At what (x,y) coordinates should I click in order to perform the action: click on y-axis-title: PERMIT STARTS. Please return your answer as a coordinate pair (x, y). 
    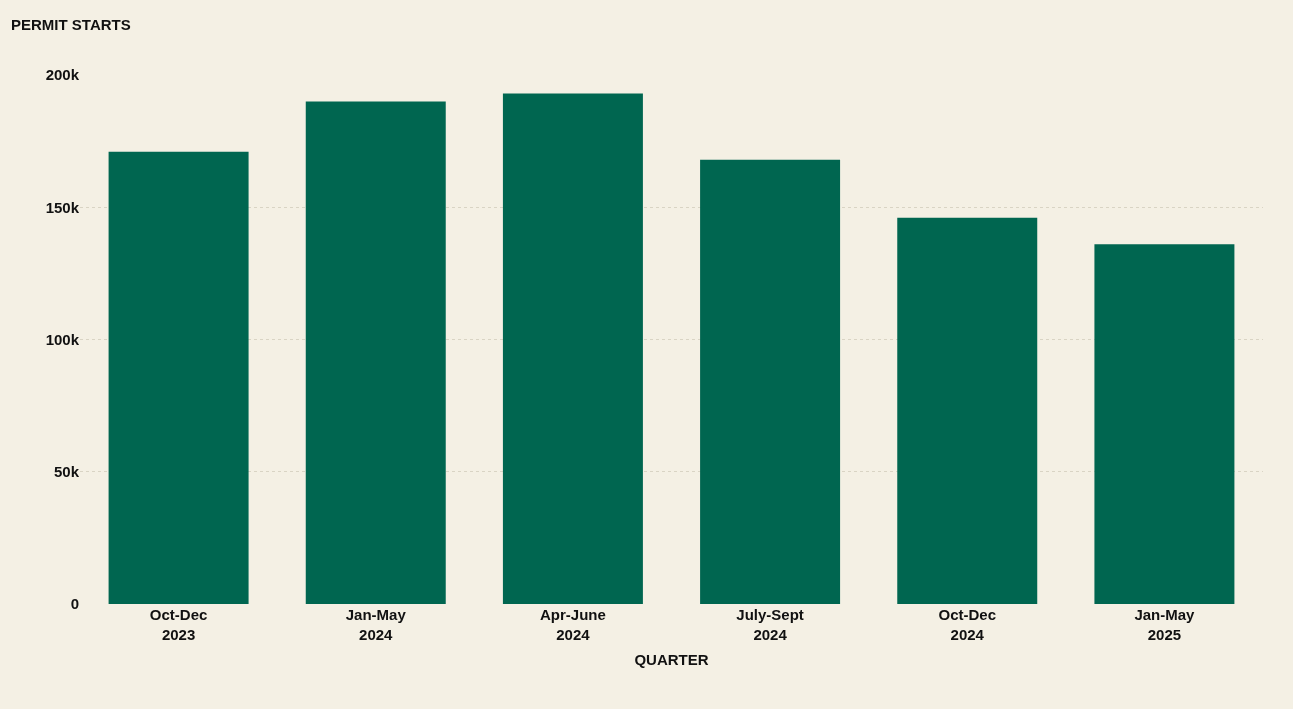
    Looking at the image, I should click on (71, 24).